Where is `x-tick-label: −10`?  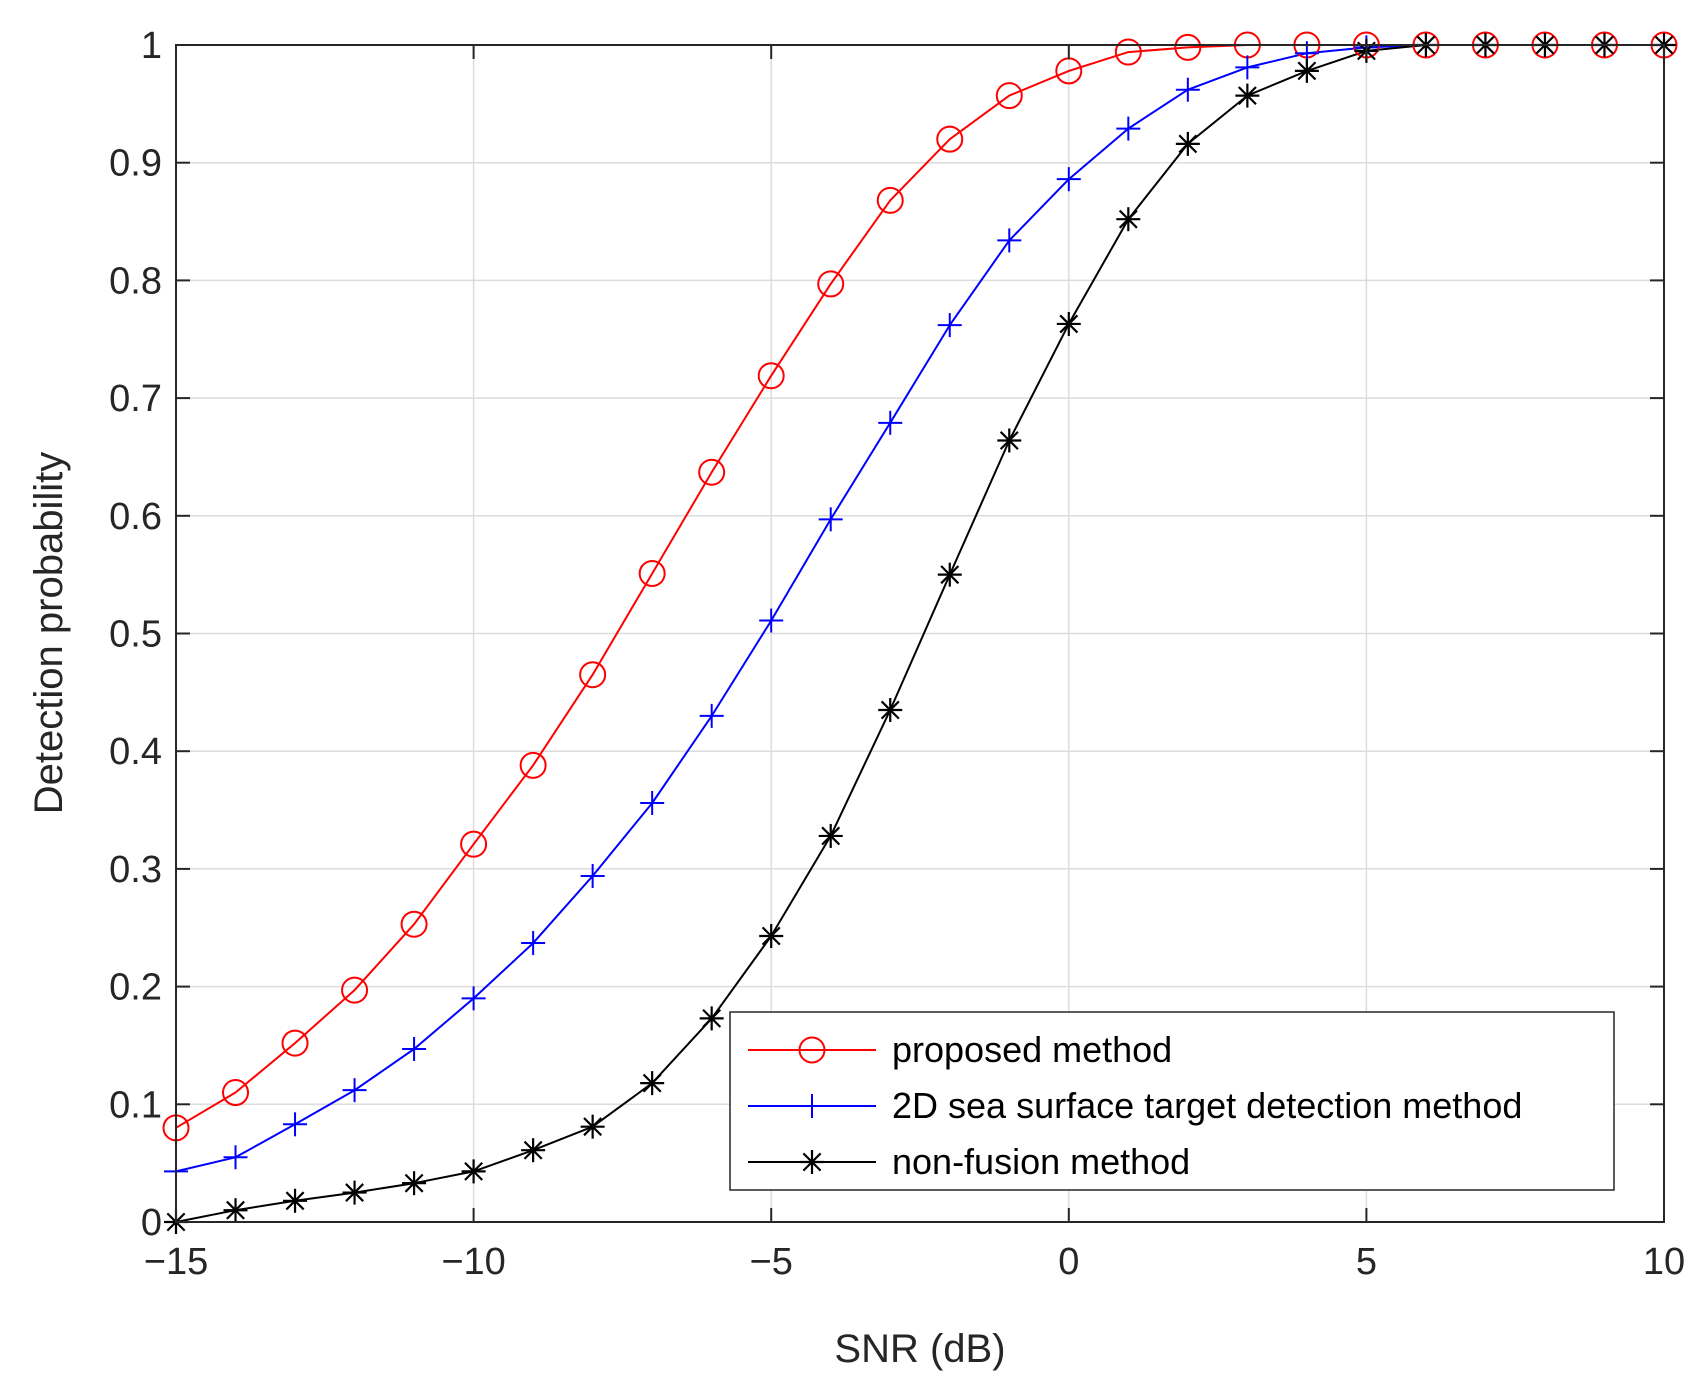 x-tick-label: −10 is located at coordinates (473, 1262).